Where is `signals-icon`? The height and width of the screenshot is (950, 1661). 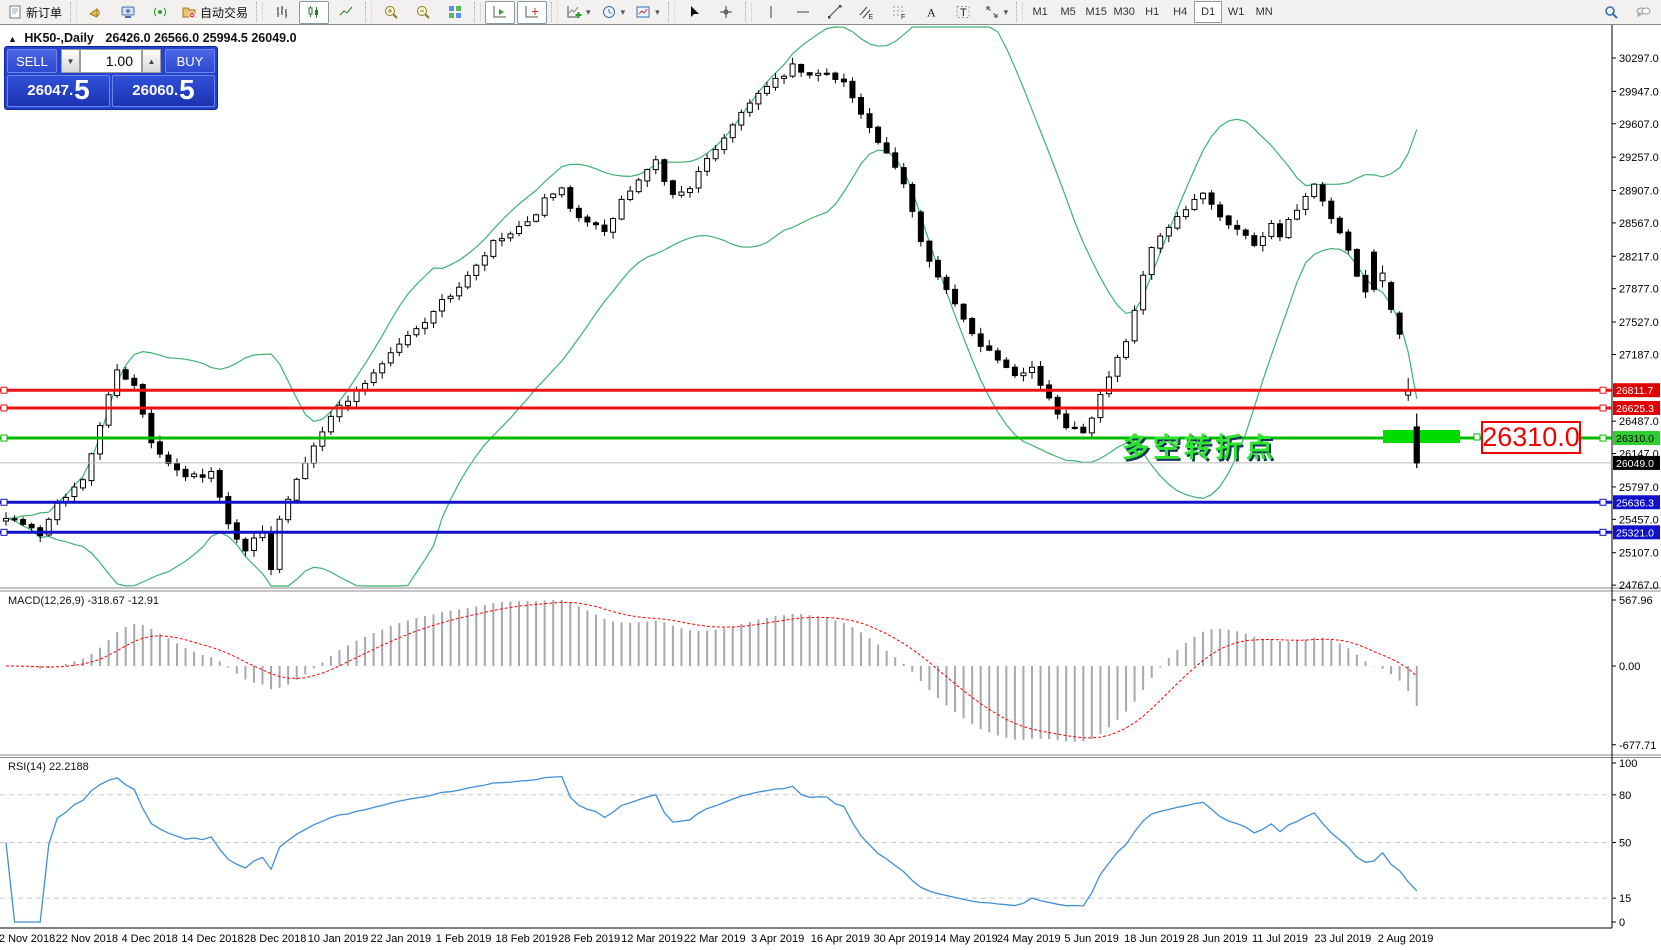
signals-icon is located at coordinates (160, 12).